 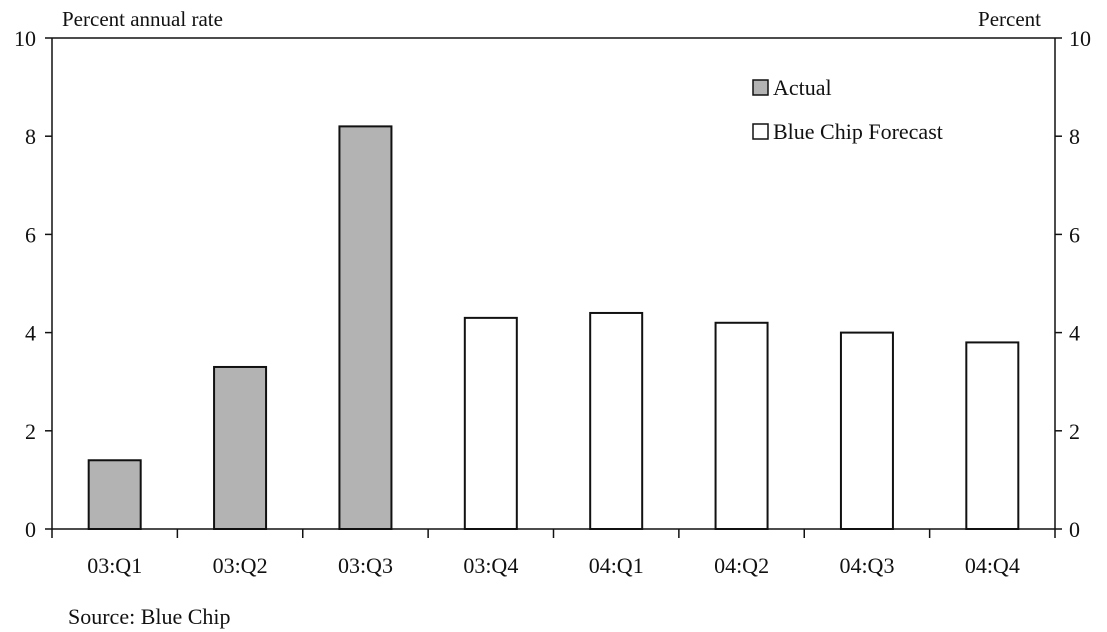 I want to click on left-y-tick-label: 6, so click(x=30, y=234).